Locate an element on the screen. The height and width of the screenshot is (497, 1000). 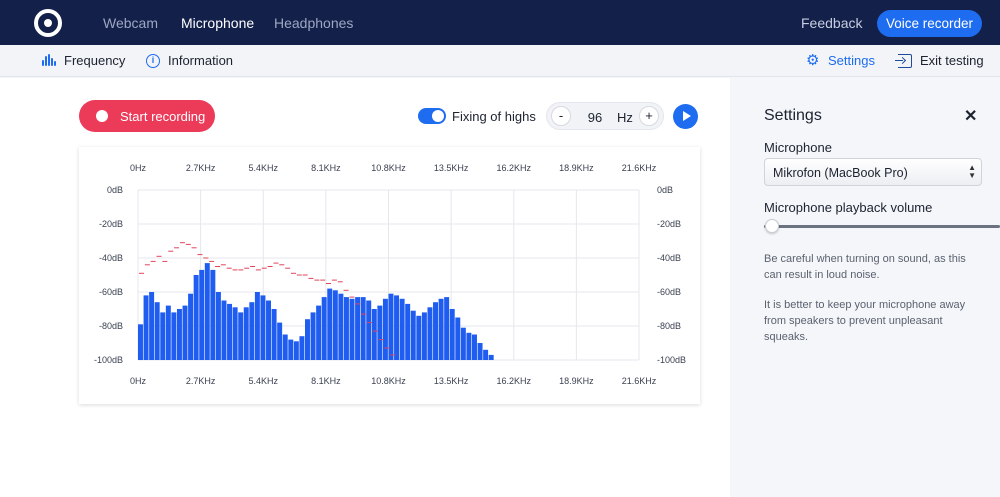
fixing-highs-toggle is located at coordinates (432, 116).